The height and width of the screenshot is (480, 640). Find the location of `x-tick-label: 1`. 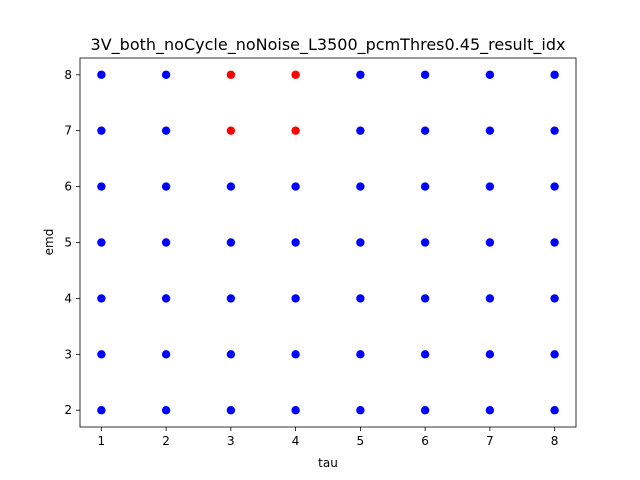

x-tick-label: 1 is located at coordinates (102, 441).